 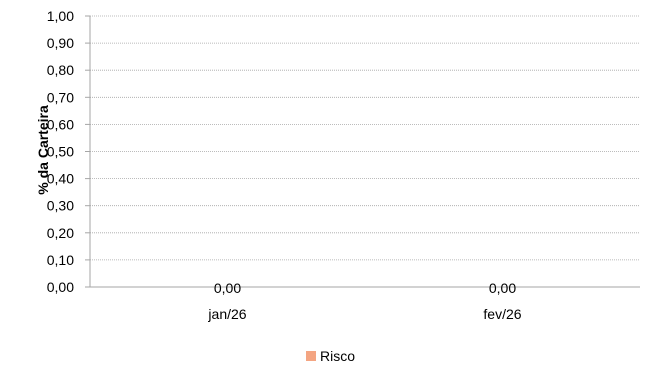 What do you see at coordinates (60, 233) in the screenshot?
I see `y-tick-label: 0,20` at bounding box center [60, 233].